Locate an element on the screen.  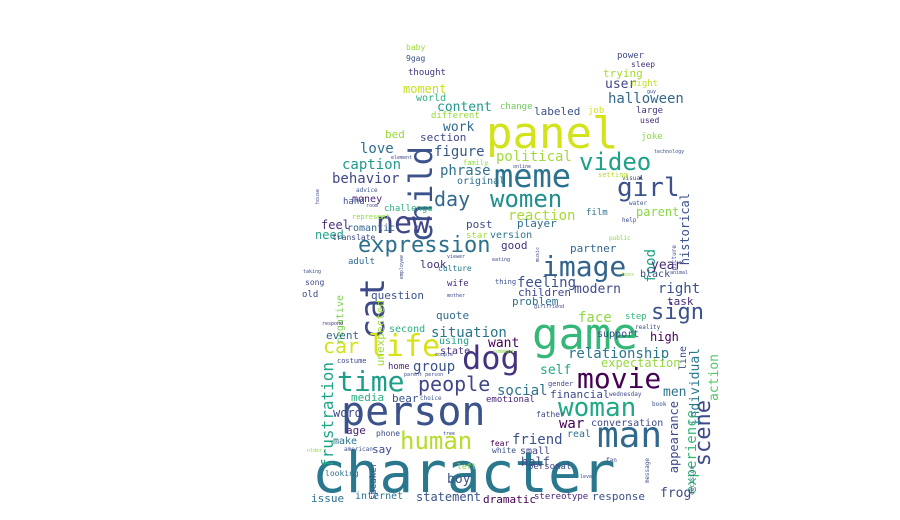
word-boss: boss is located at coordinates (628, 275).